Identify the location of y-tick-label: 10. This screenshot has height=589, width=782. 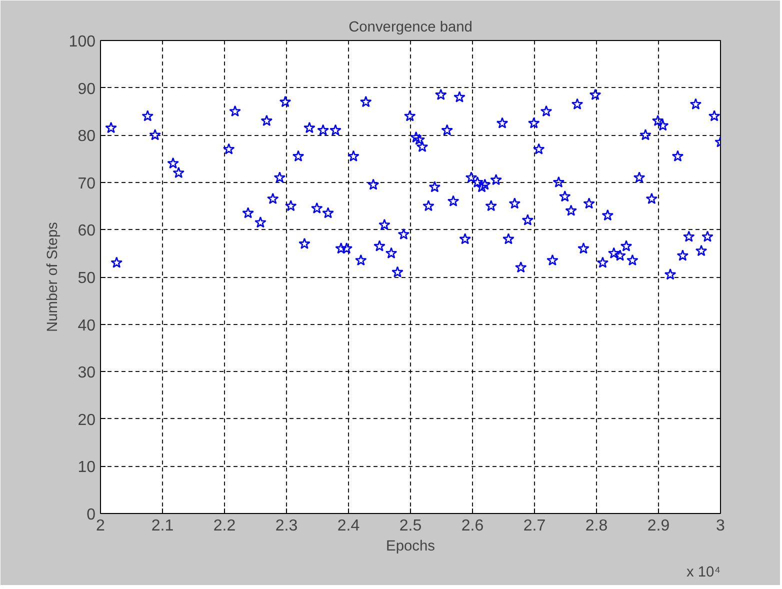
(87, 467).